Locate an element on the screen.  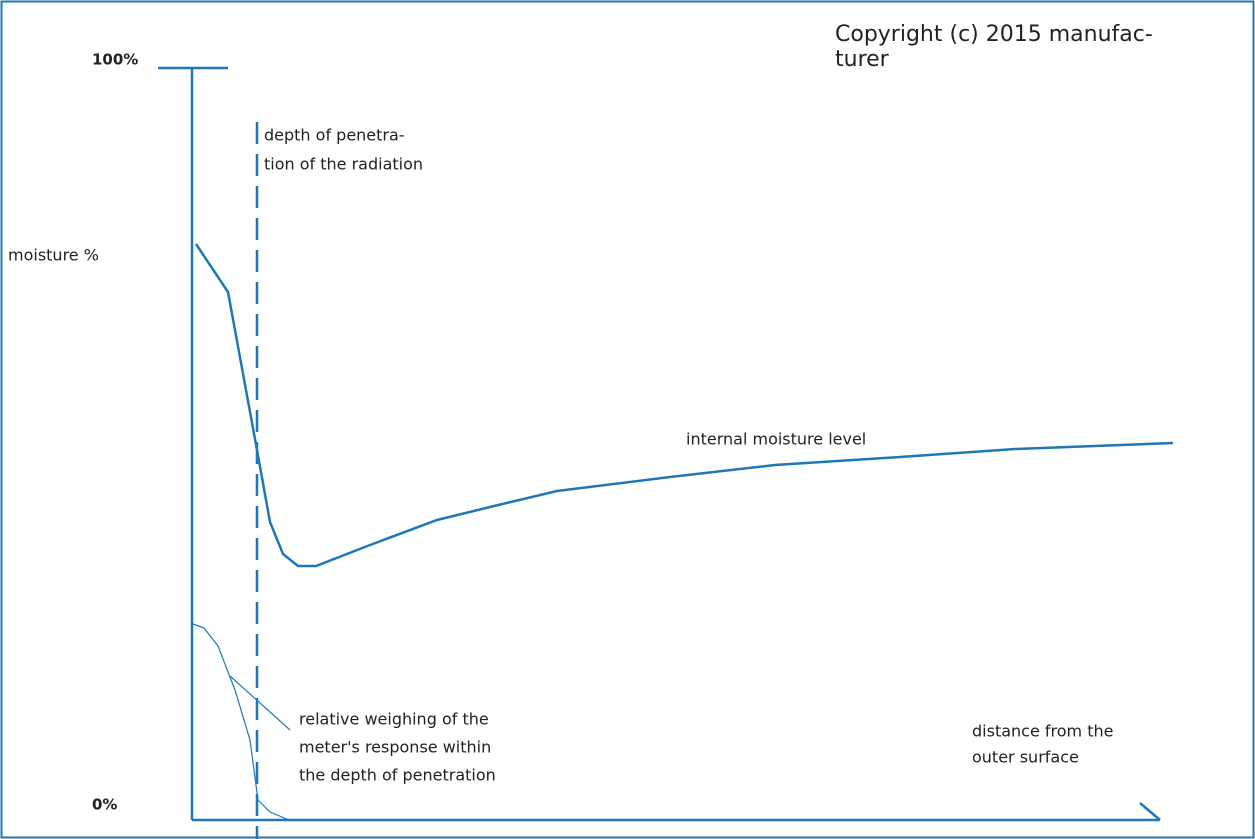
copyright: Copyright (c) 2015 manufac- is located at coordinates (994, 34).